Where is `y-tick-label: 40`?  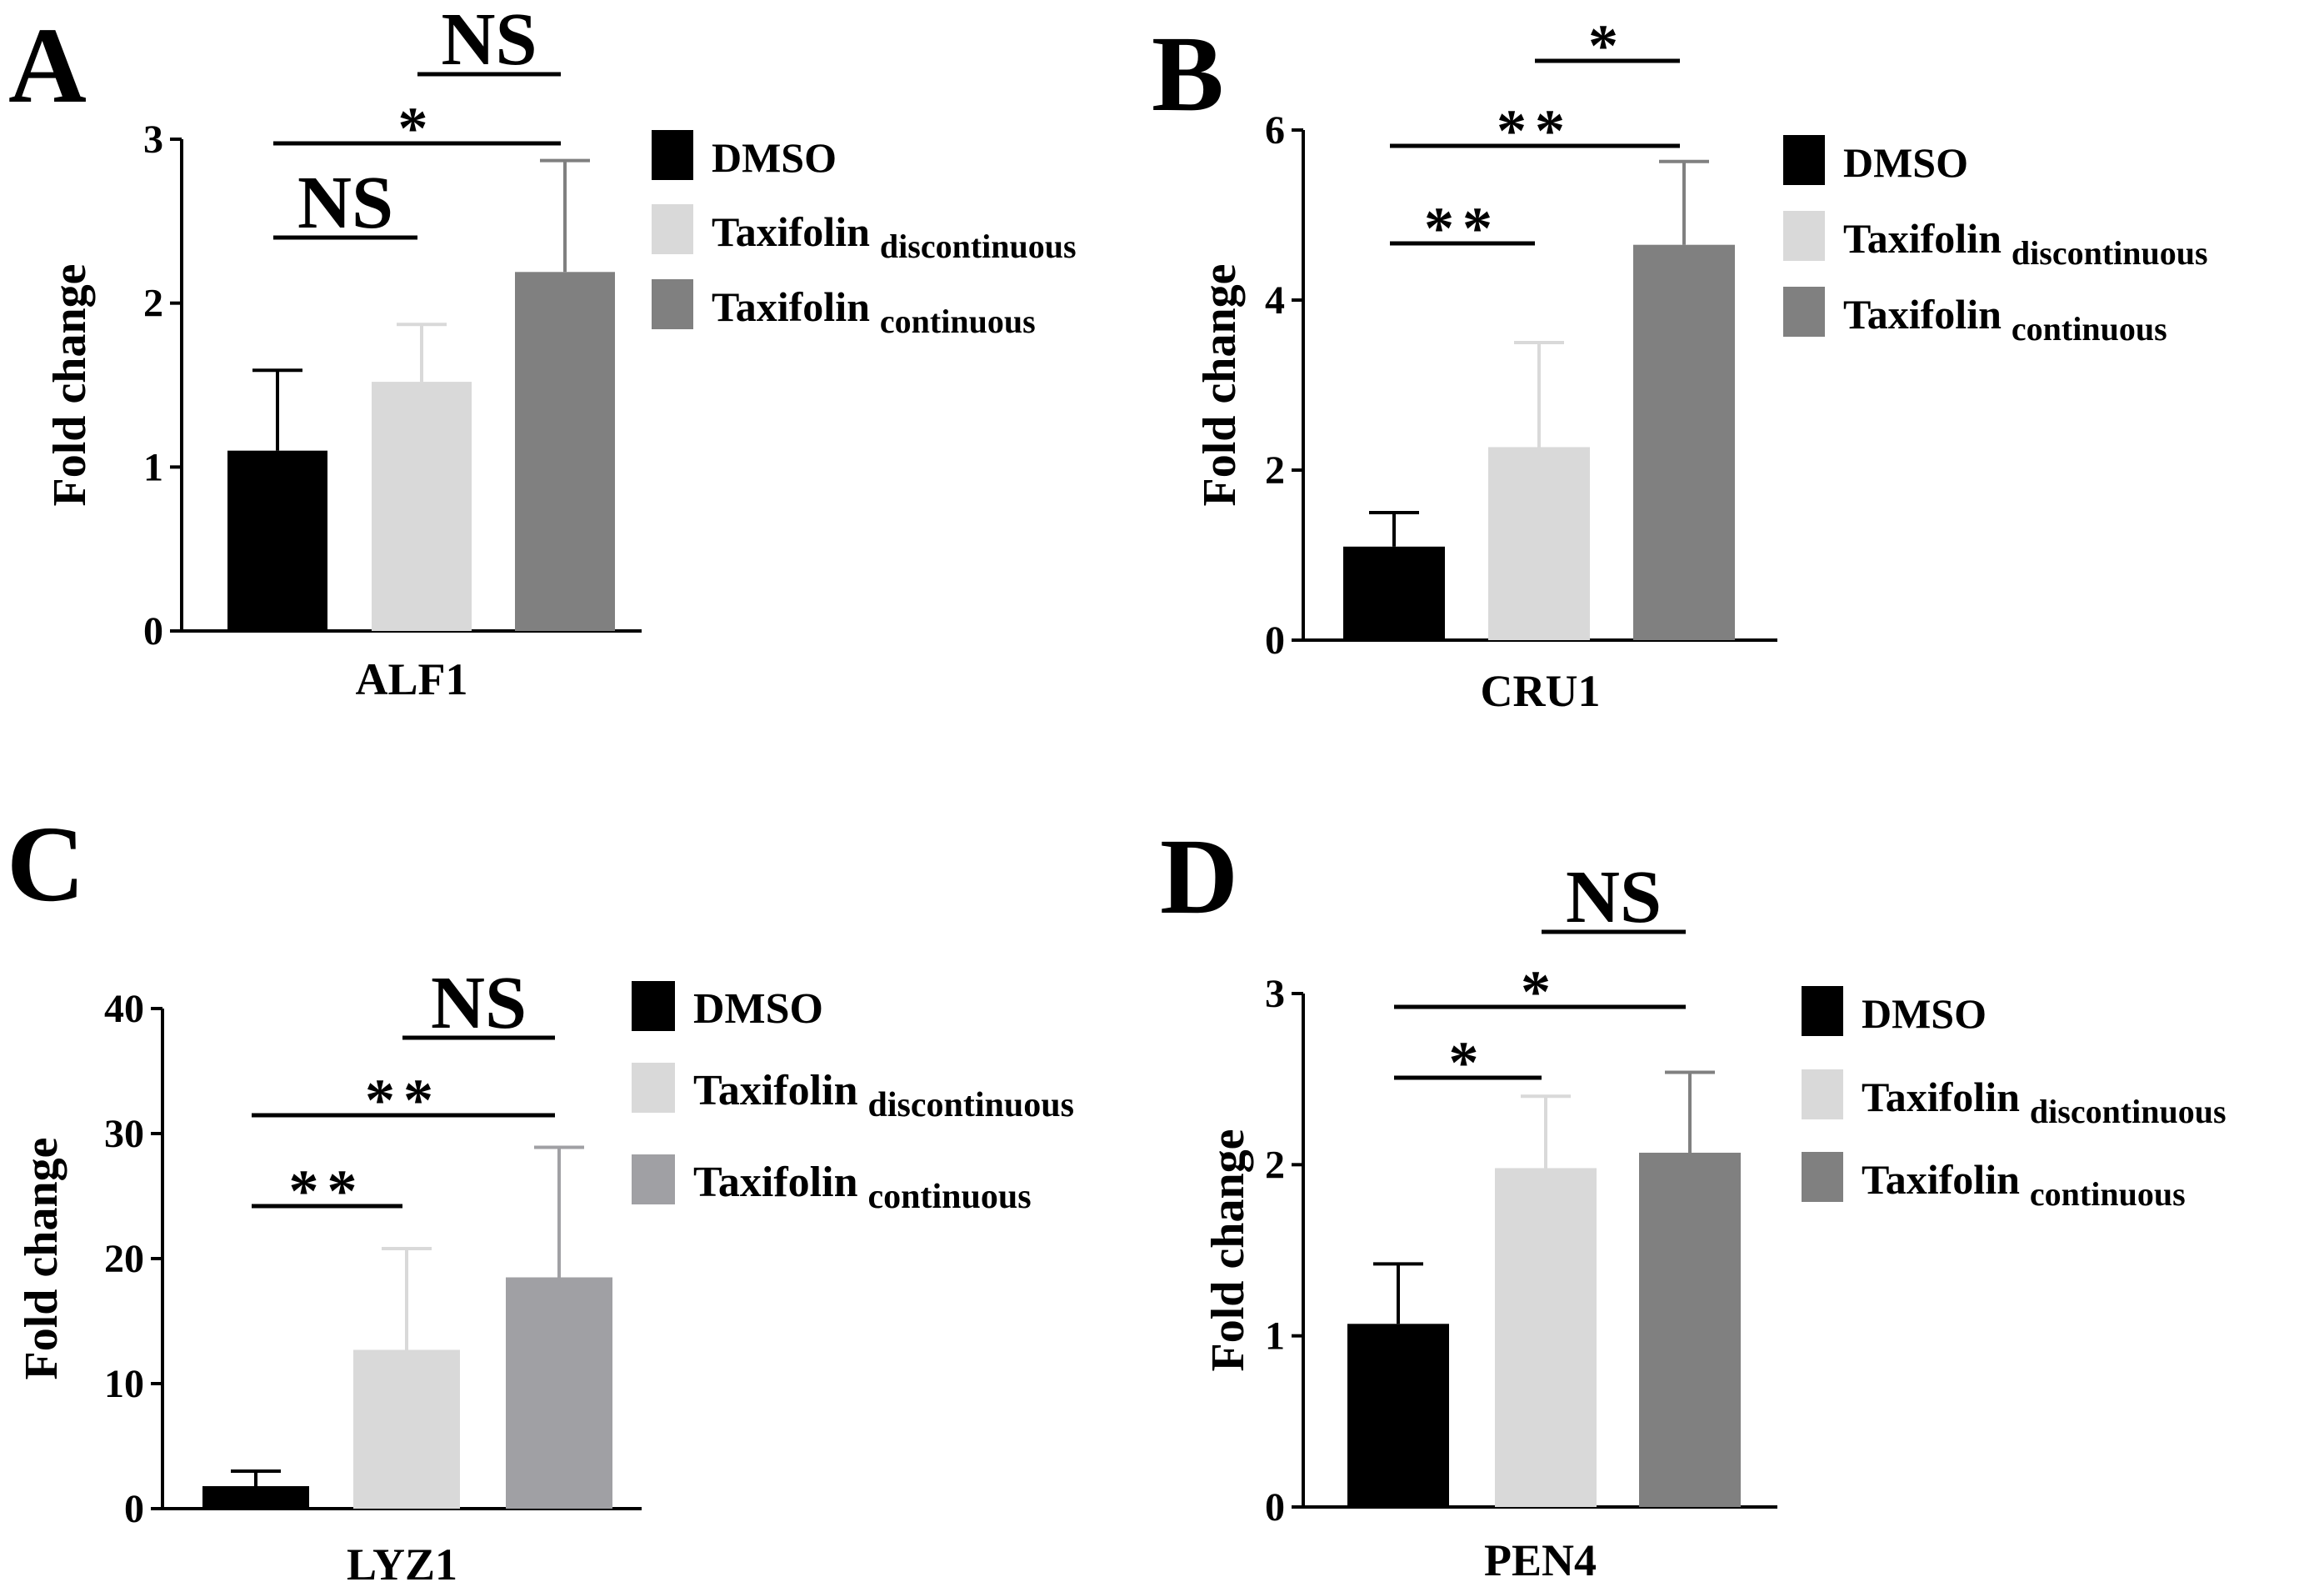
y-tick-label: 40 is located at coordinates (124, 1009).